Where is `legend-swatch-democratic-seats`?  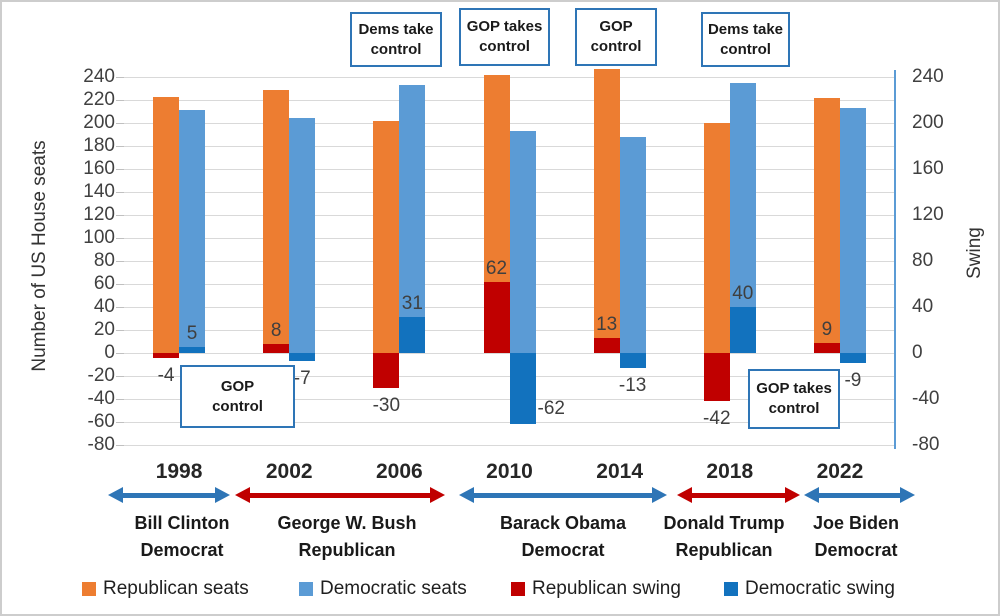
legend-swatch-democratic-seats is located at coordinates (306, 589).